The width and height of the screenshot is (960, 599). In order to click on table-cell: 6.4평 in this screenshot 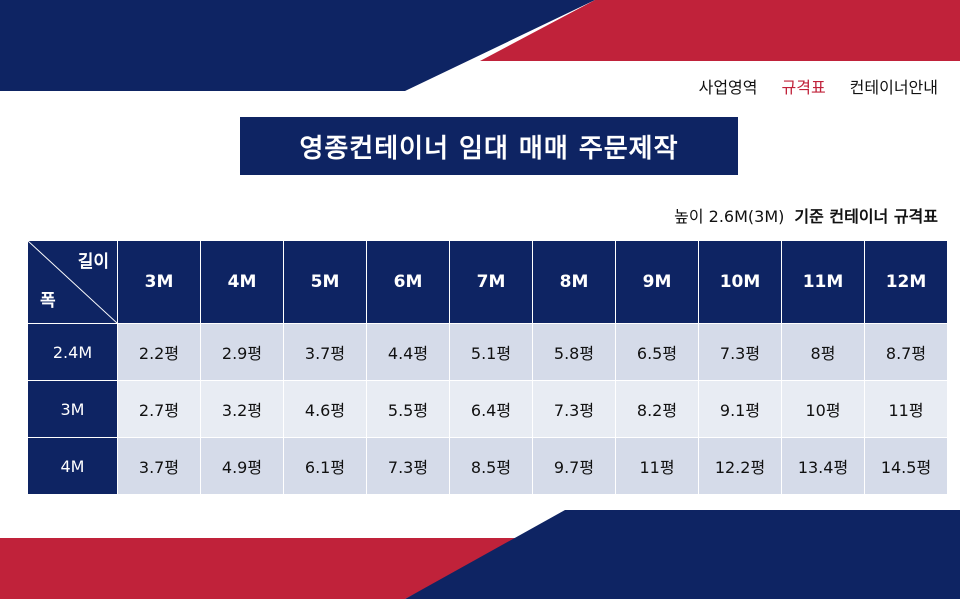, I will do `click(491, 409)`.